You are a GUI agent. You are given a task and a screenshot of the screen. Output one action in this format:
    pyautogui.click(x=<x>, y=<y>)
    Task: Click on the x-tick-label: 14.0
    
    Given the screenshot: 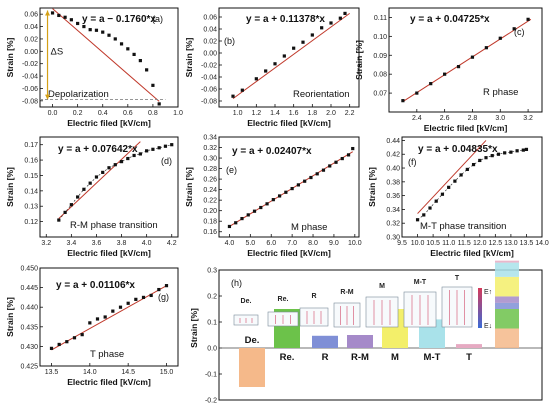 What is the action you would take?
    pyautogui.click(x=90, y=372)
    